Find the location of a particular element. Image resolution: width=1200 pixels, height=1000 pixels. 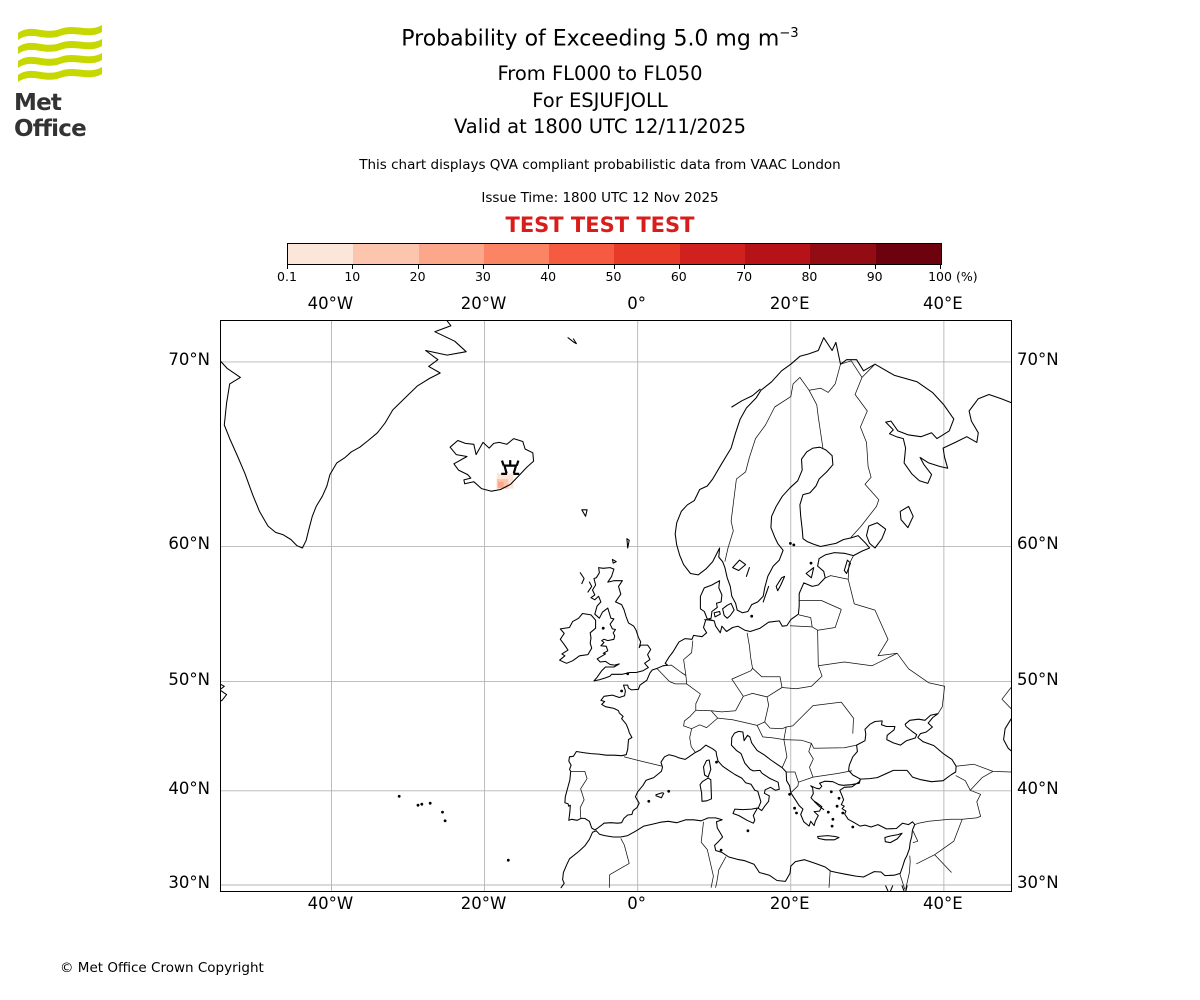

colorbar-tick-label: 60 is located at coordinates (678, 276).